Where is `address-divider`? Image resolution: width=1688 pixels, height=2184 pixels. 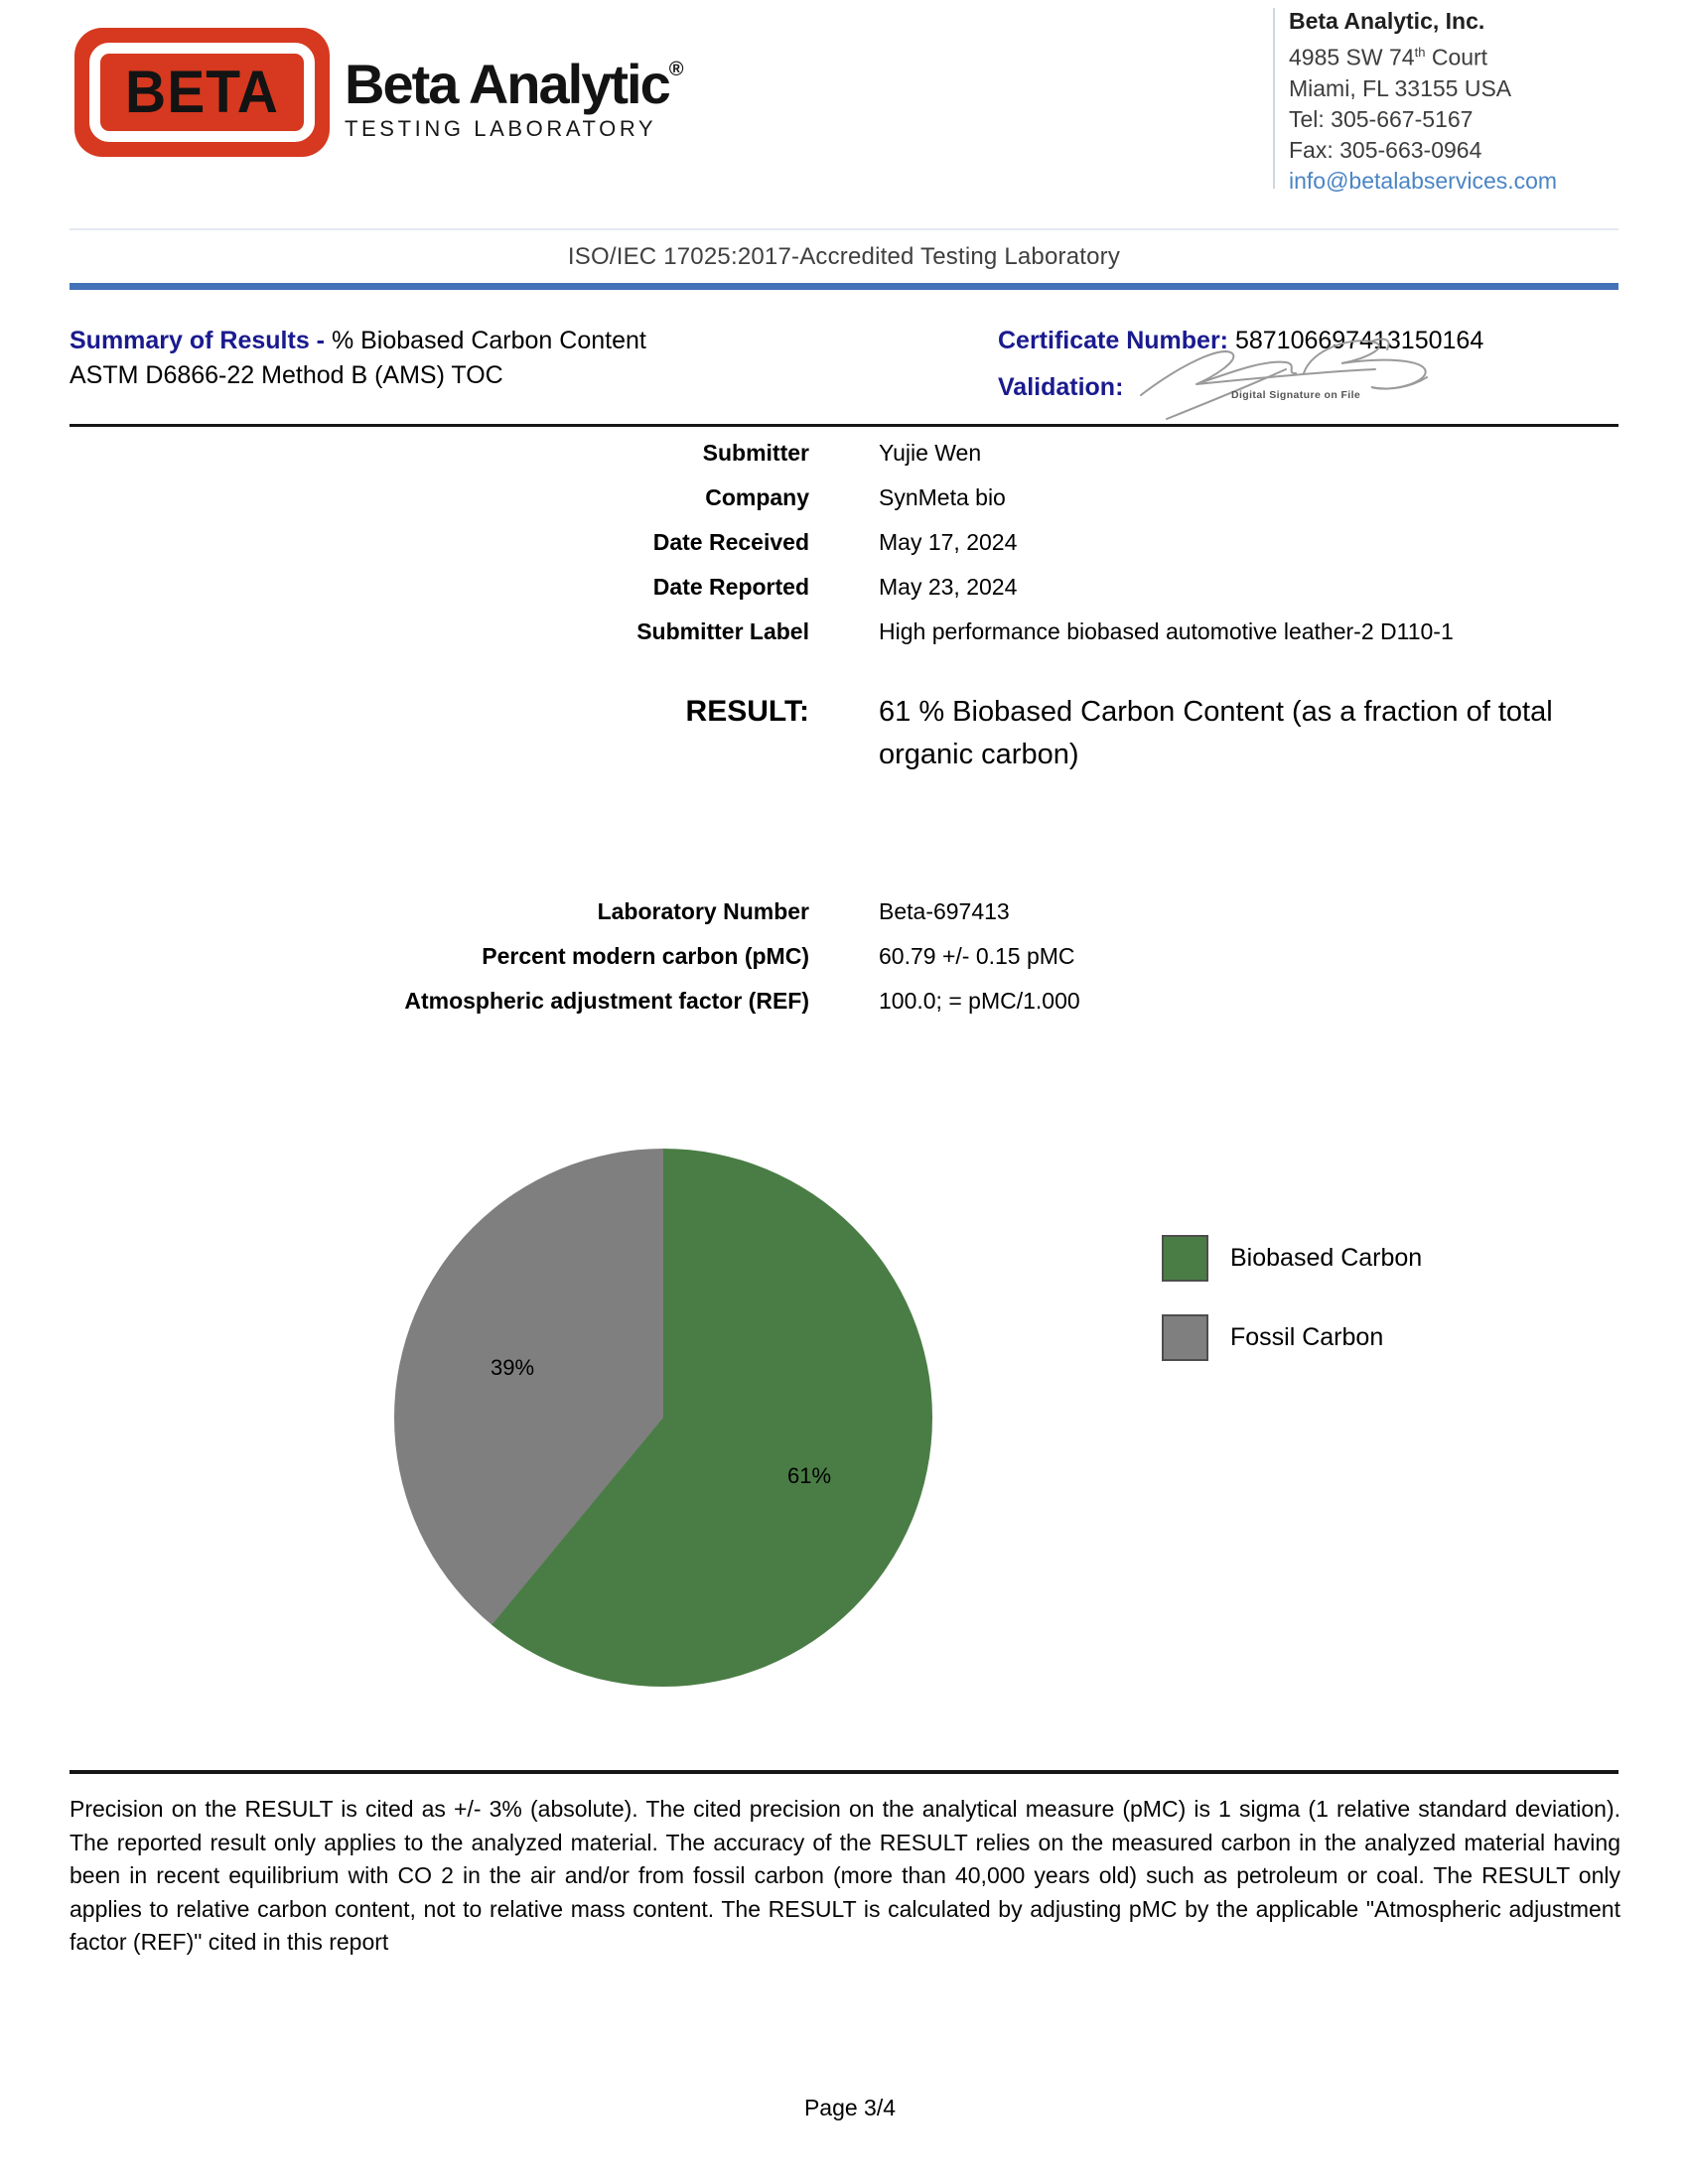
address-divider is located at coordinates (1274, 98).